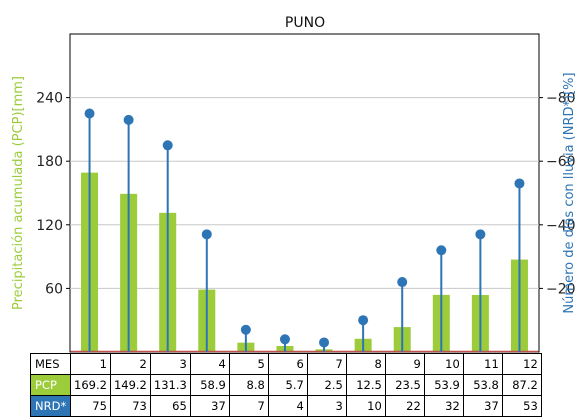  What do you see at coordinates (443, 385) in the screenshot?
I see `pcp-cell-10: 53.9` at bounding box center [443, 385].